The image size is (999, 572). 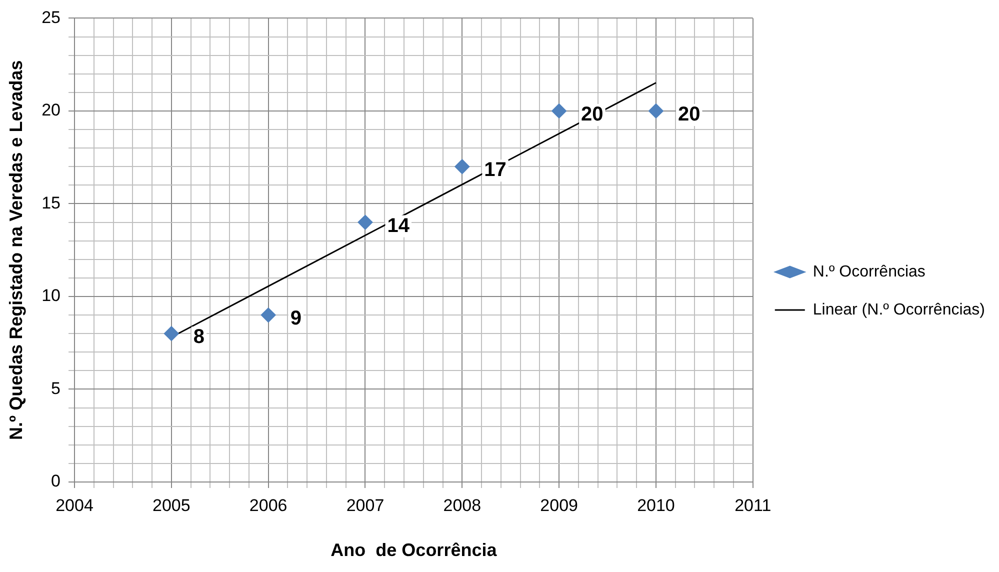 What do you see at coordinates (462, 505) in the screenshot?
I see `x-tick-label: 2008` at bounding box center [462, 505].